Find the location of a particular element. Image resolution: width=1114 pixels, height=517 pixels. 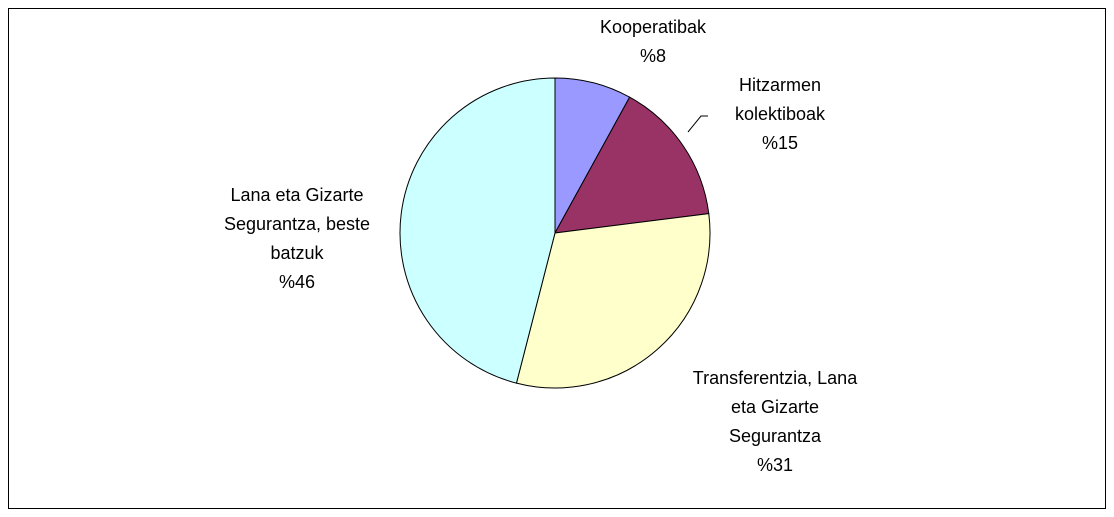

value-label: %15 is located at coordinates (780, 143).